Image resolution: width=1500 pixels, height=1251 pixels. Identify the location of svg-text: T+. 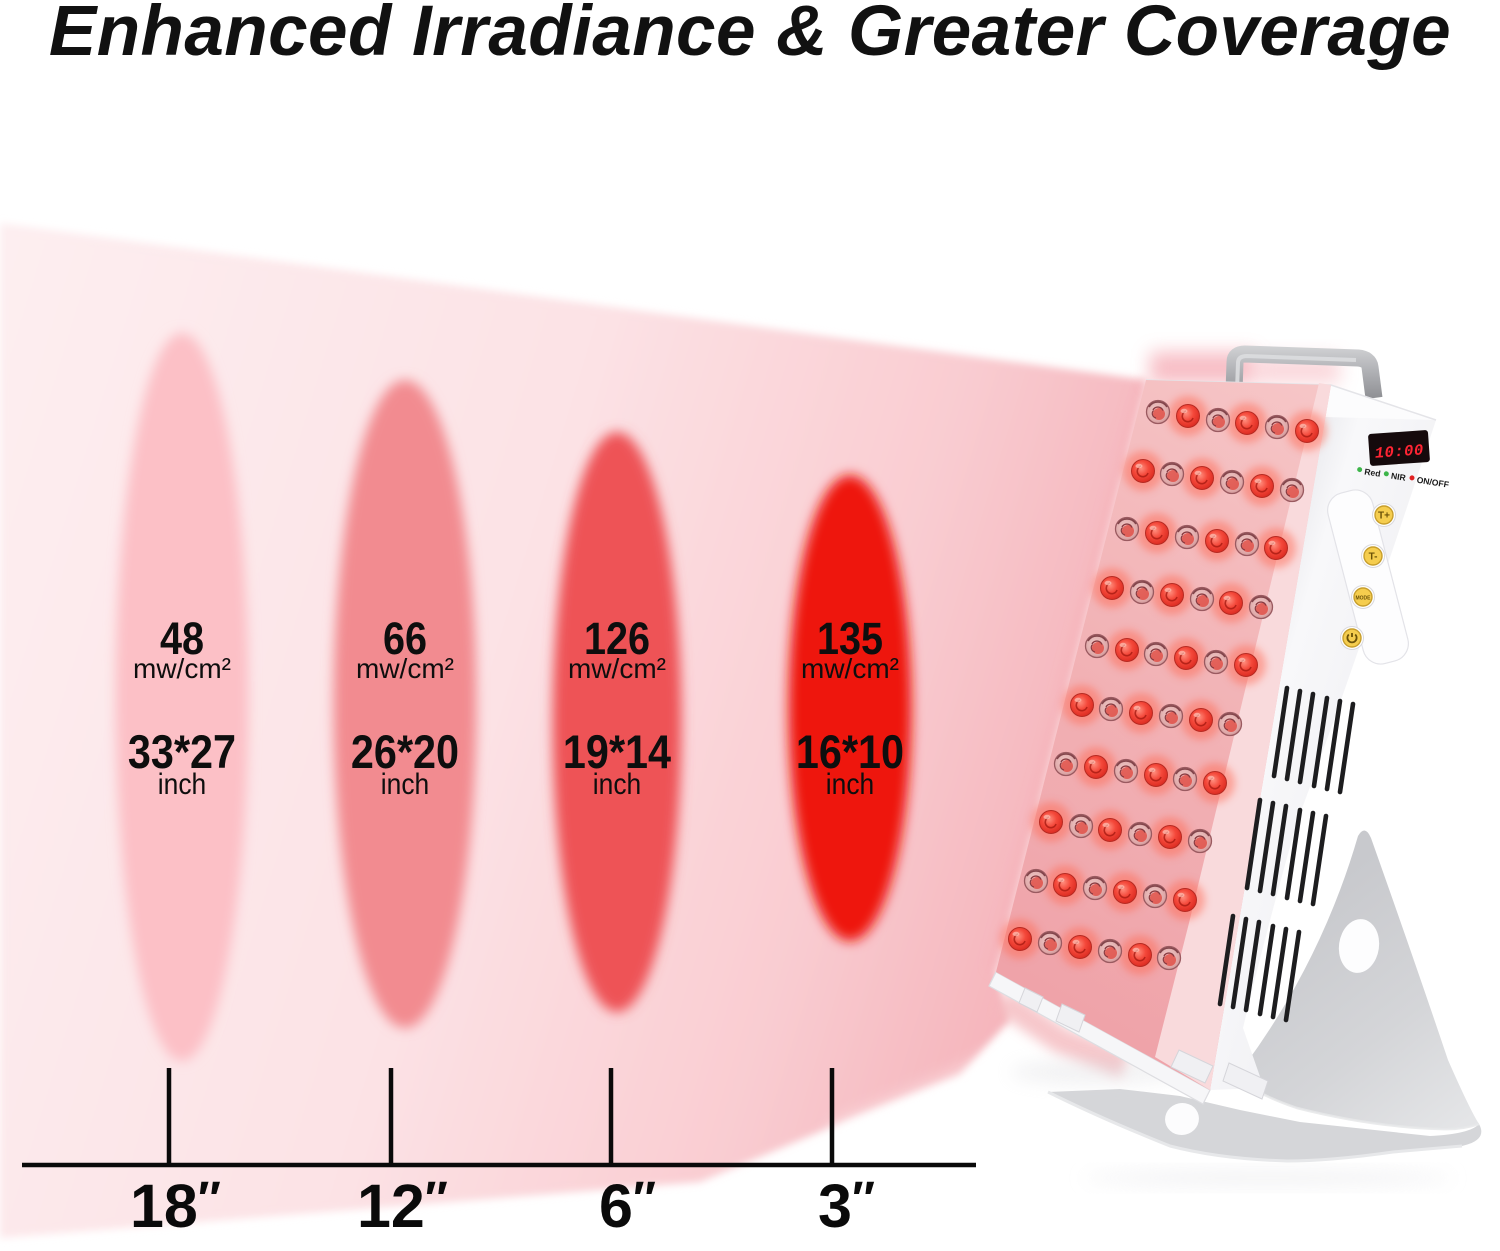
(1384, 516).